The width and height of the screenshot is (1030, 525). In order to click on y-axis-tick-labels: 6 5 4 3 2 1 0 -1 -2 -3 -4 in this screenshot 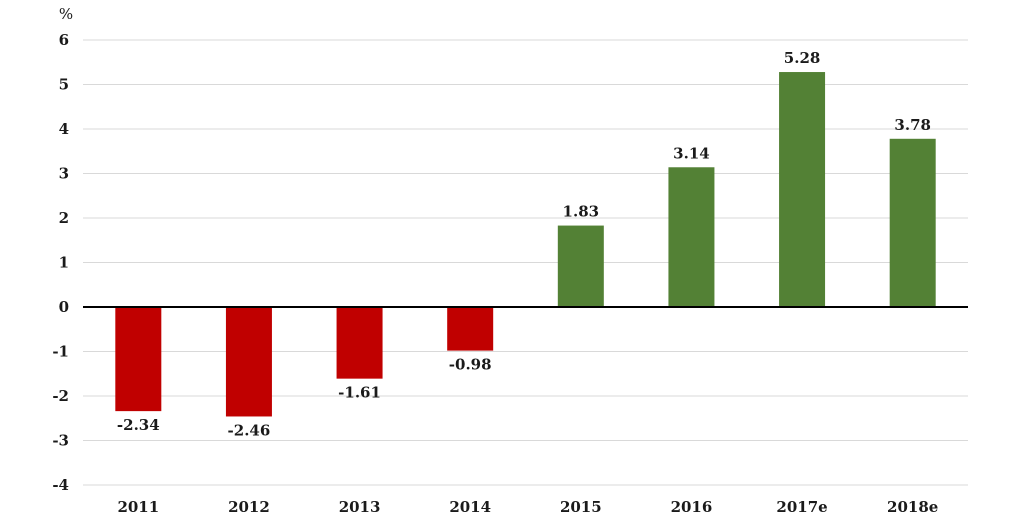, I will do `click(60, 262)`.